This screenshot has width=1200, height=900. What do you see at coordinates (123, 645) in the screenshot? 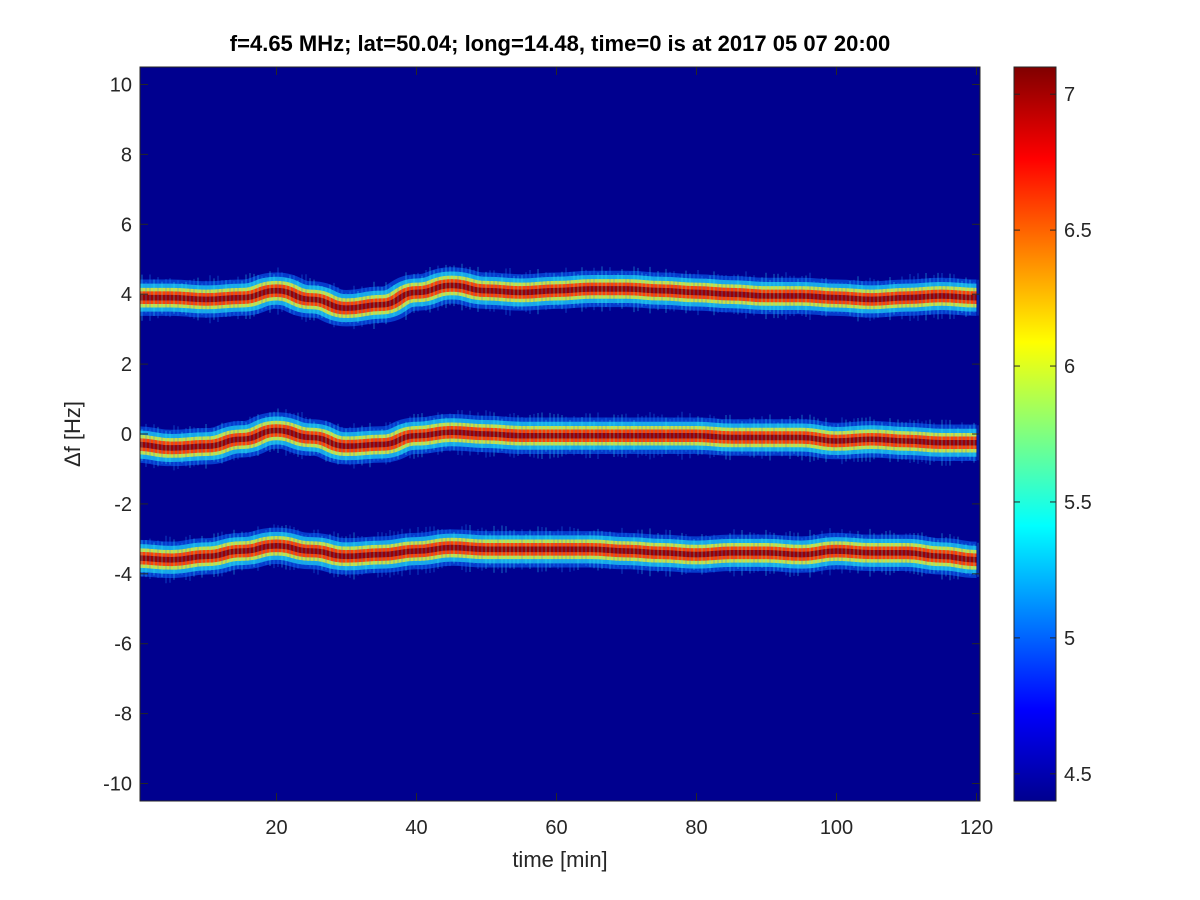
I see `y-tick-label: -6` at bounding box center [123, 645].